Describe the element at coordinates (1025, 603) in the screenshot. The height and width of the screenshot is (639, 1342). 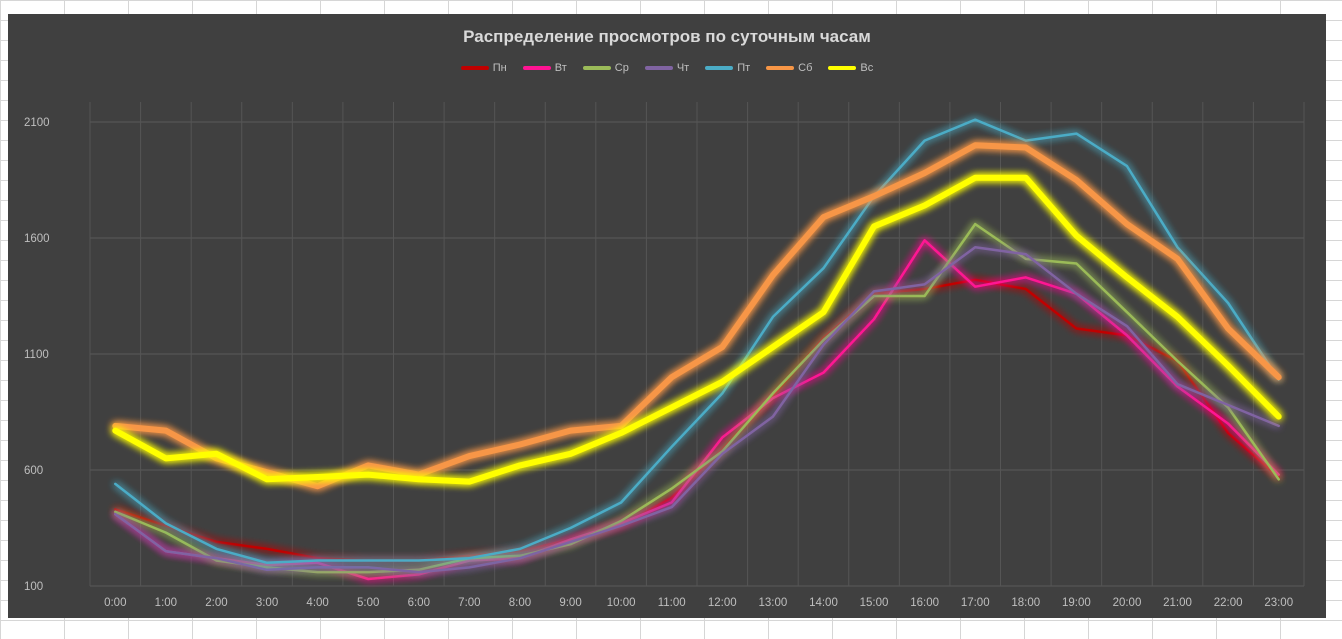
I see `x-tick-label: 18:00` at that location.